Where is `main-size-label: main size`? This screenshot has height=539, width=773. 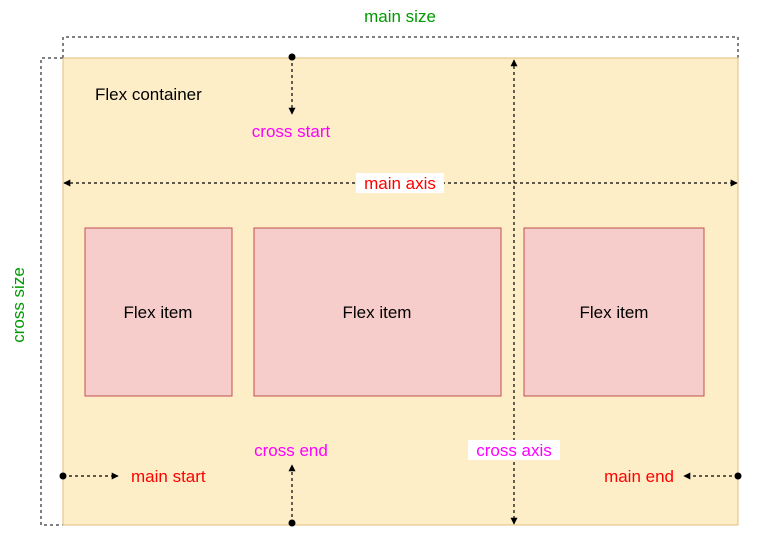 main-size-label: main size is located at coordinates (400, 16).